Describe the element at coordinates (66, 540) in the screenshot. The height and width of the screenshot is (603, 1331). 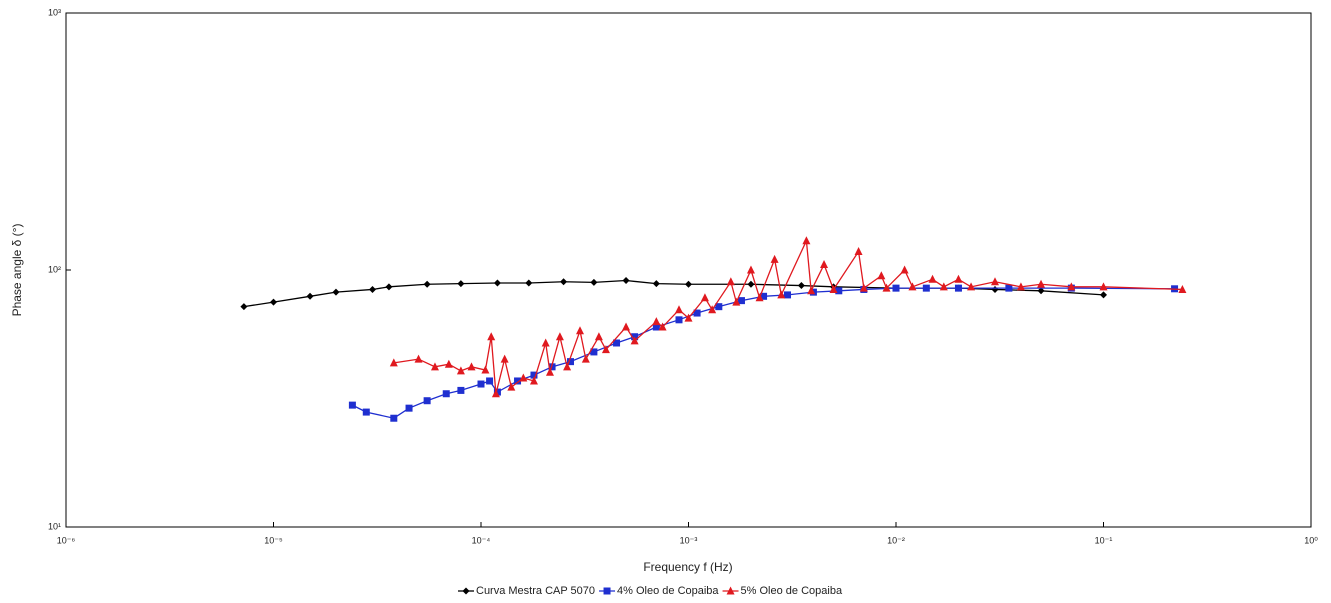
I see `x-tick-label: 10⁻⁶` at that location.